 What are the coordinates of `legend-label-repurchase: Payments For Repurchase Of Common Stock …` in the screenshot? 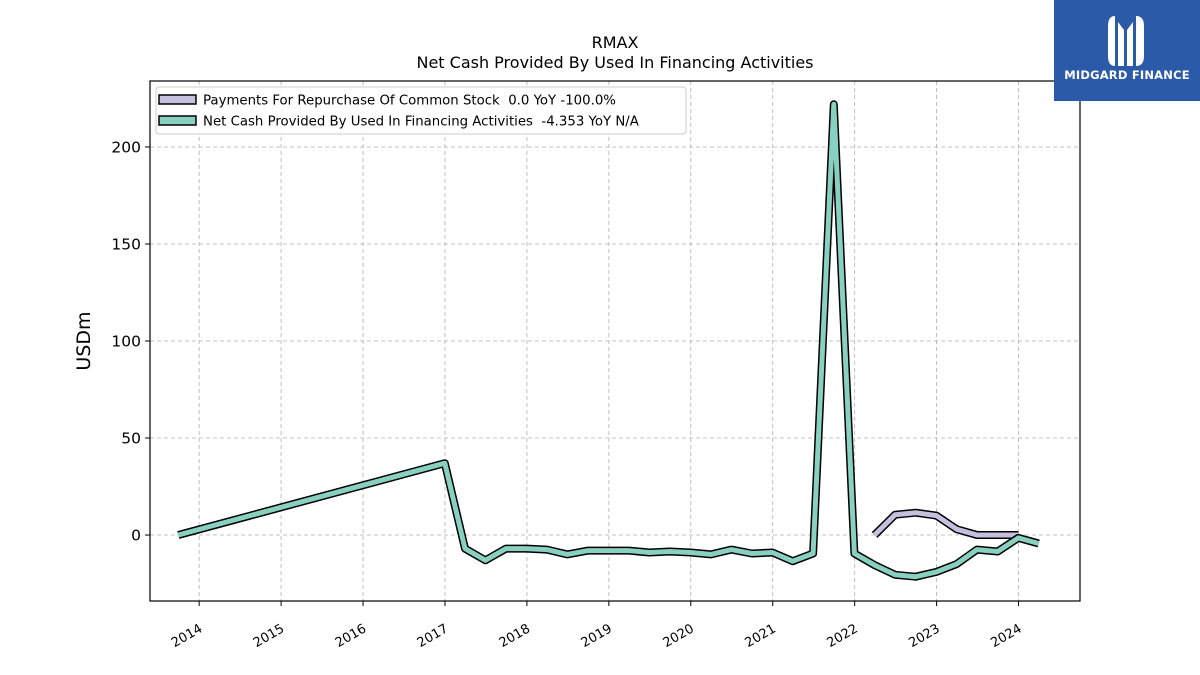 It's located at (409, 101).